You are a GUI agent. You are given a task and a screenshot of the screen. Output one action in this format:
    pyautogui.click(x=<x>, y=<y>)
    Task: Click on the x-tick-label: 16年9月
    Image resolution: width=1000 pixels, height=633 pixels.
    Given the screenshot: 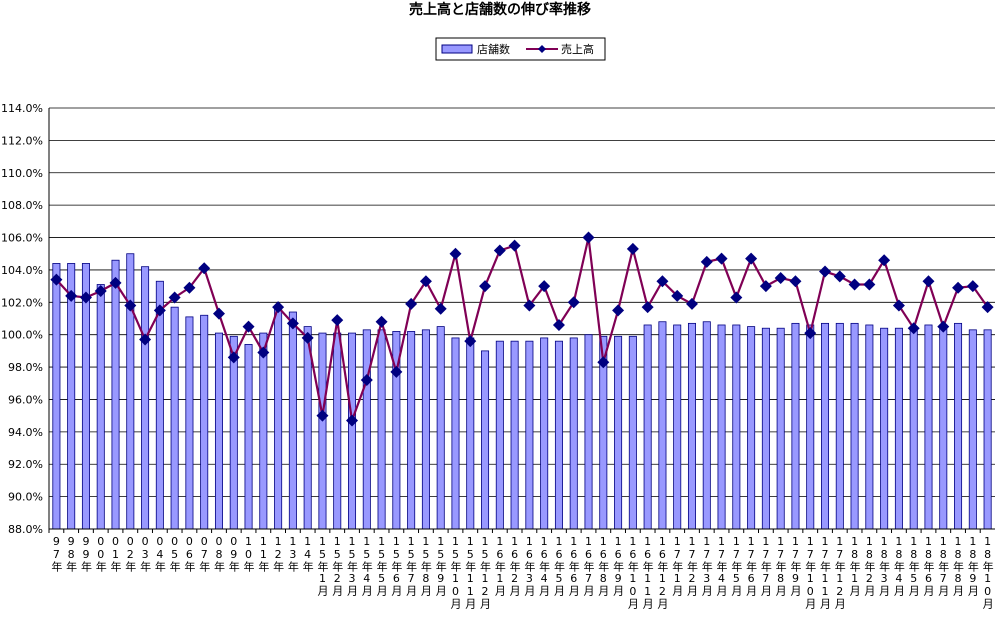 What is the action you would take?
    pyautogui.click(x=618, y=565)
    